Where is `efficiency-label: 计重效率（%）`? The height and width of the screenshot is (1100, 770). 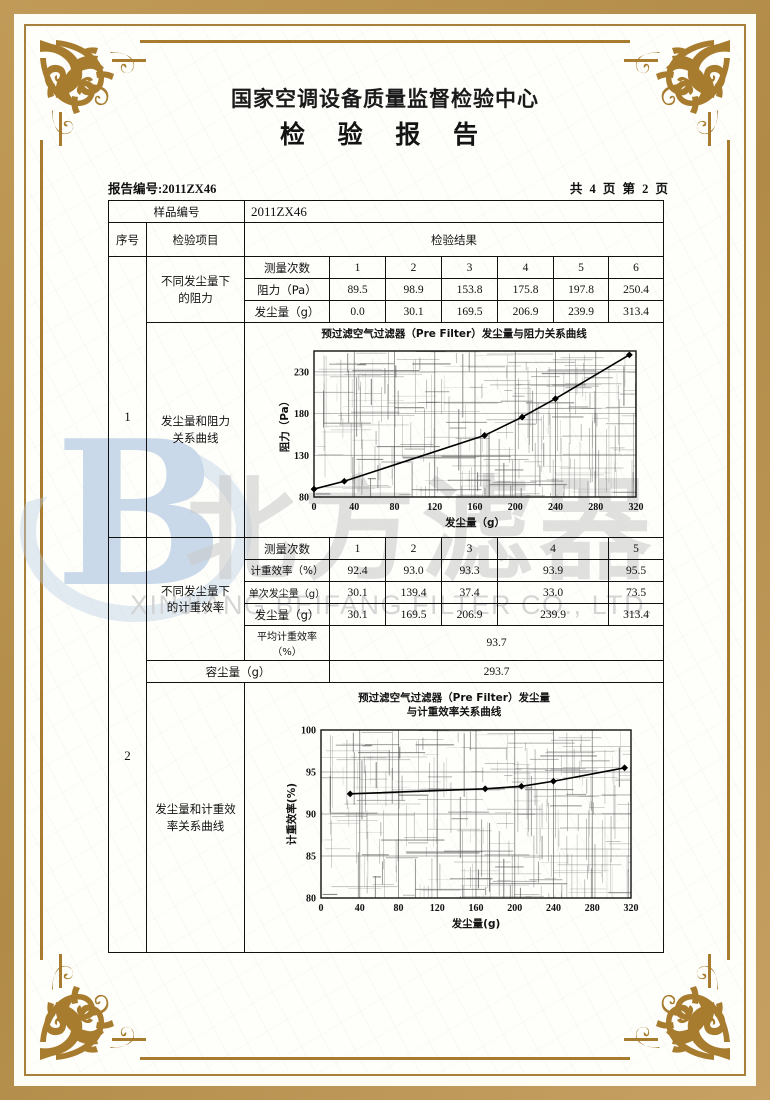 efficiency-label: 计重效率（%） is located at coordinates (287, 571).